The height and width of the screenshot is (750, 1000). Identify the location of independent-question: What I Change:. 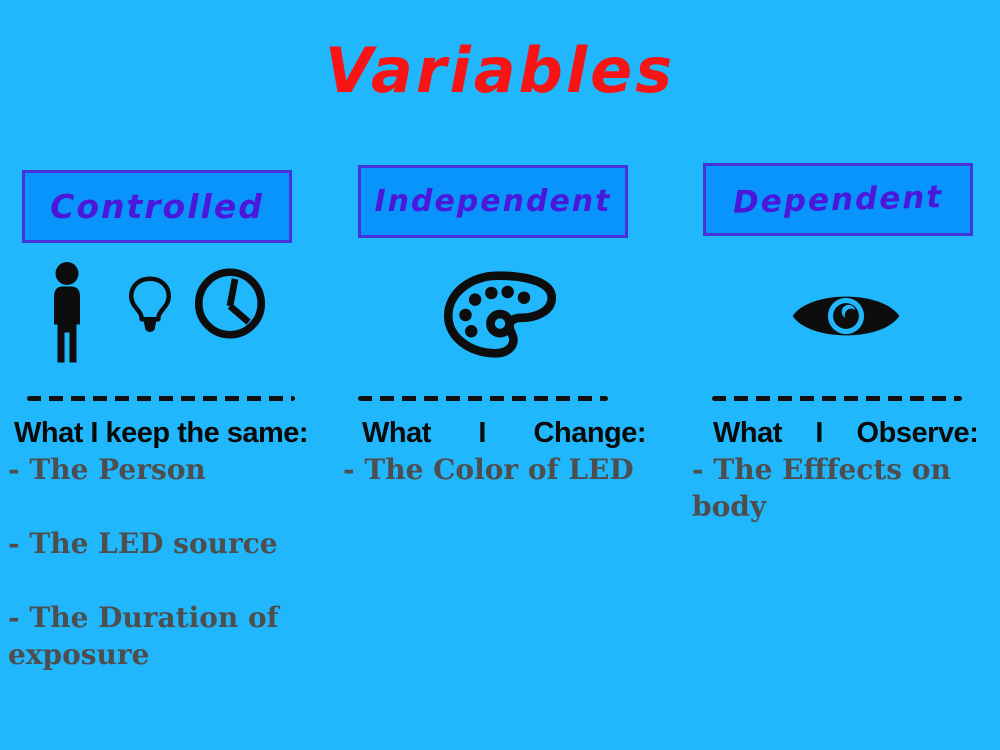
(504, 433).